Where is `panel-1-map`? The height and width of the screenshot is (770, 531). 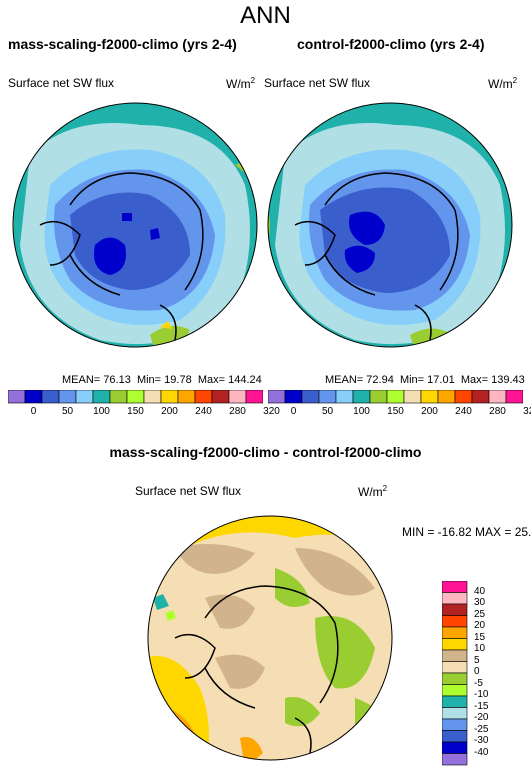
panel-1-map is located at coordinates (135, 225).